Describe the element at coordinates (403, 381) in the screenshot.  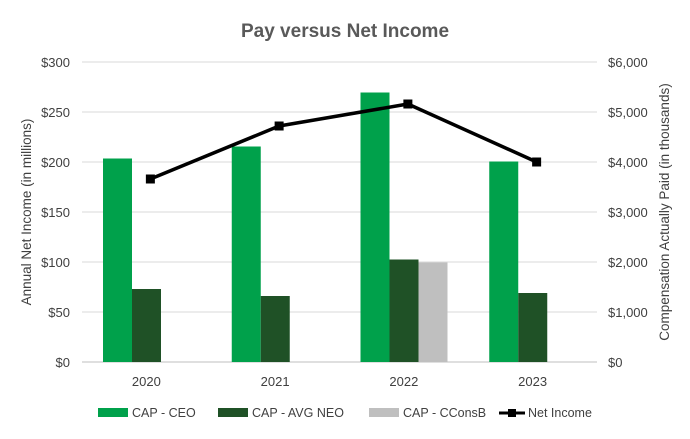
I see `x-tick-label-2022: 2022` at that location.